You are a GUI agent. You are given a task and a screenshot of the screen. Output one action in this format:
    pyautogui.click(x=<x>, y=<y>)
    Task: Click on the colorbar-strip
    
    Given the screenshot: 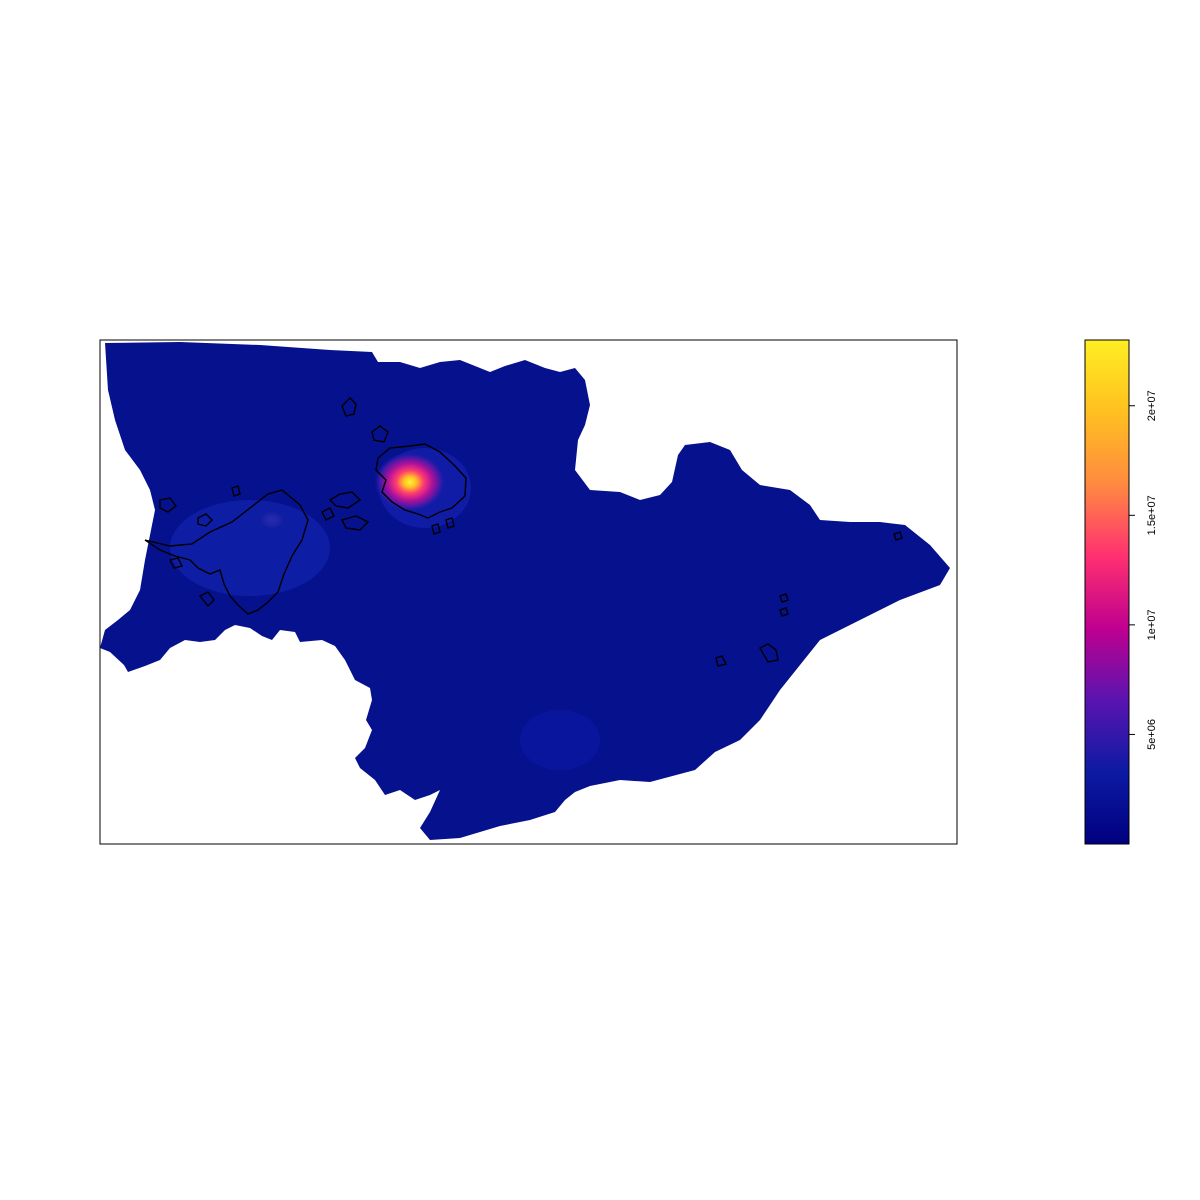 What is the action you would take?
    pyautogui.click(x=1107, y=592)
    